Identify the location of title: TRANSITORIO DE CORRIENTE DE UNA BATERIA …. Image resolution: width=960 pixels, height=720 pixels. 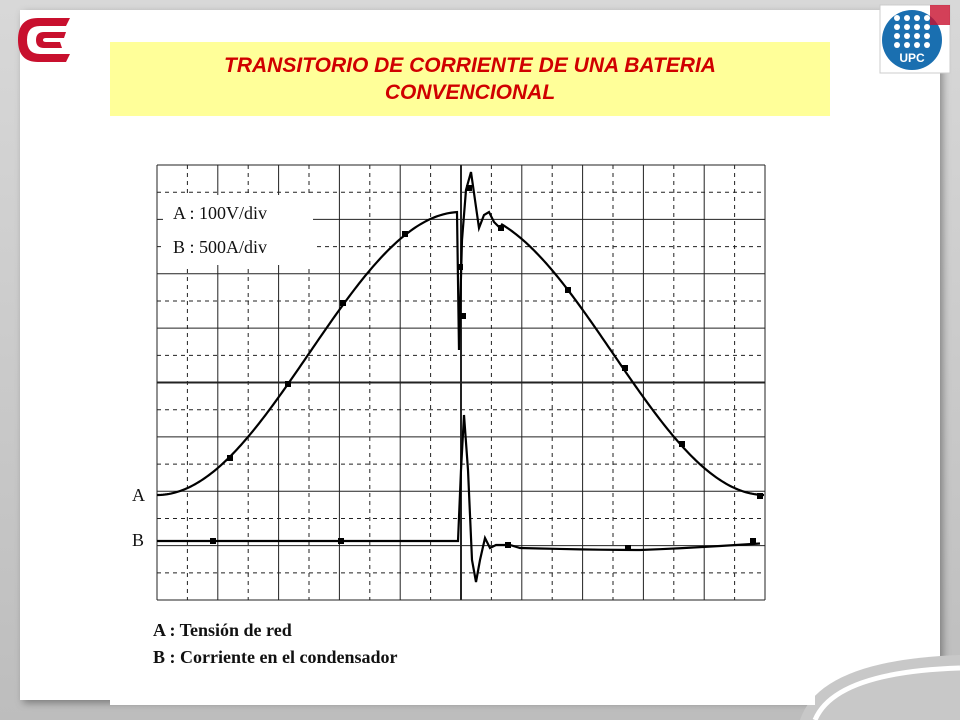
(470, 79).